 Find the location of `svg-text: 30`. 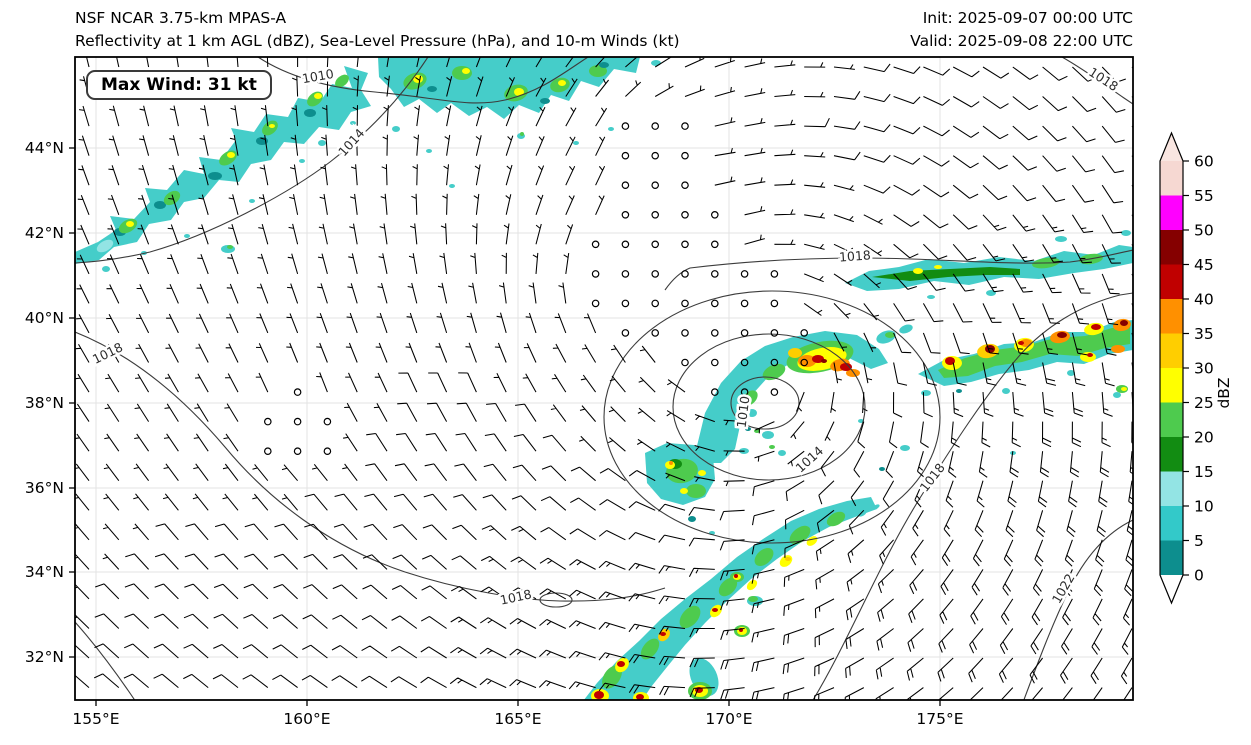

svg-text: 30 is located at coordinates (1204, 369).